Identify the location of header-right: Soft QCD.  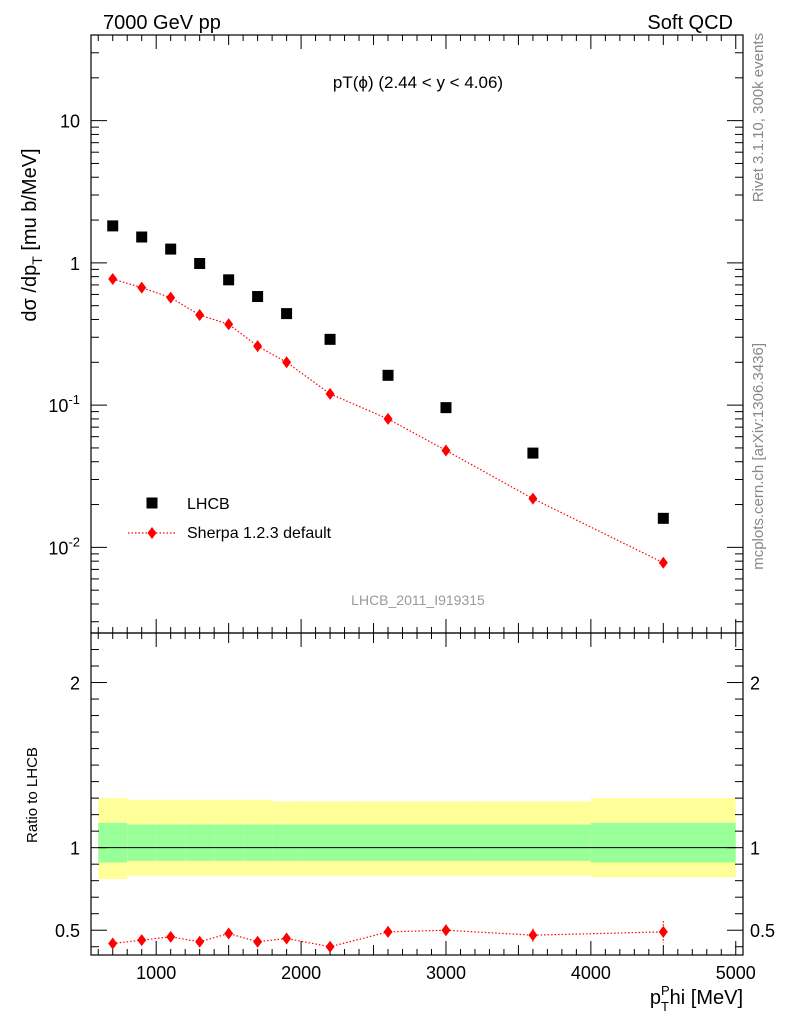
(690, 23).